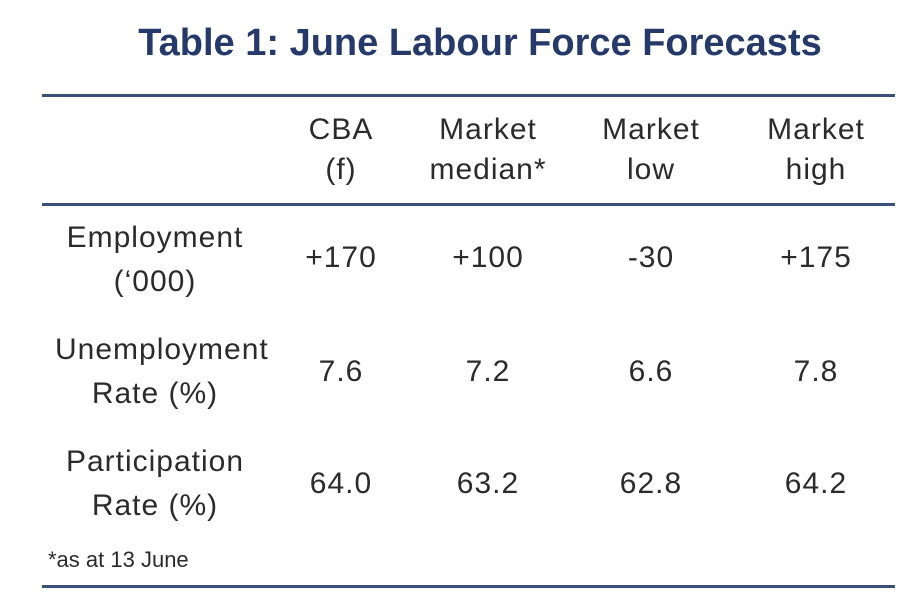  What do you see at coordinates (162, 349) in the screenshot?
I see `row-label: Unemployment` at bounding box center [162, 349].